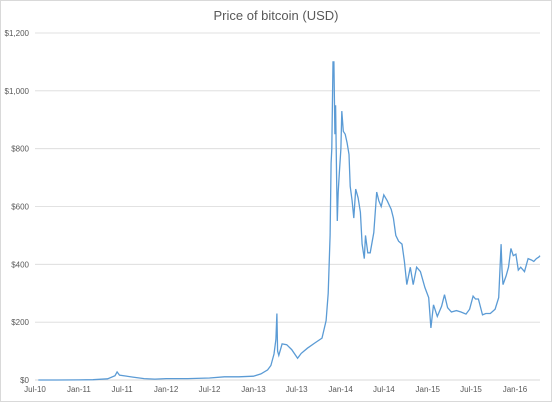  Describe the element at coordinates (276, 15) in the screenshot. I see `chart-title: Price of bitcoin (USD)` at that location.